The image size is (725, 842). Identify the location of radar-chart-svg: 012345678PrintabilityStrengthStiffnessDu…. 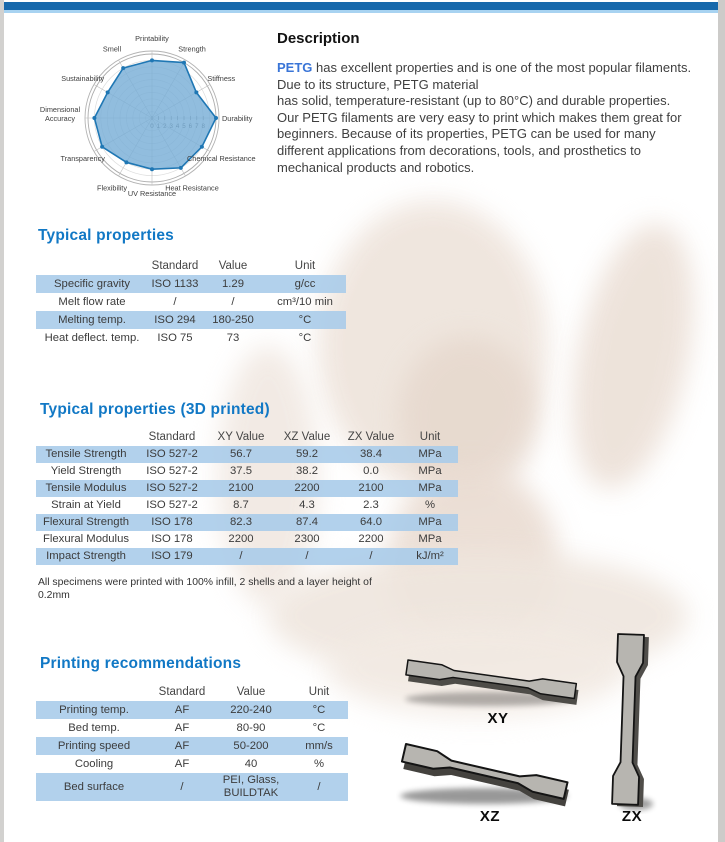
(148, 116).